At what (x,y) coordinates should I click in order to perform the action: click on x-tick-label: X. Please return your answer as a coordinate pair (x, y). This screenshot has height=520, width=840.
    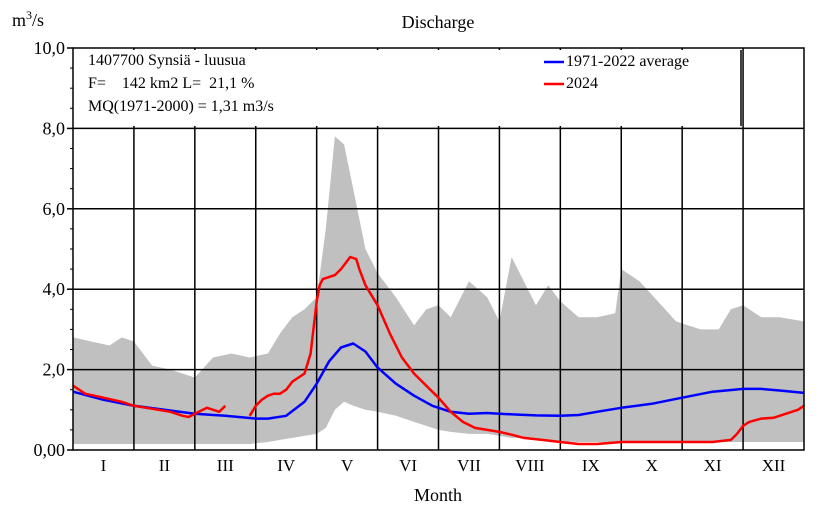
    Looking at the image, I should click on (652, 465).